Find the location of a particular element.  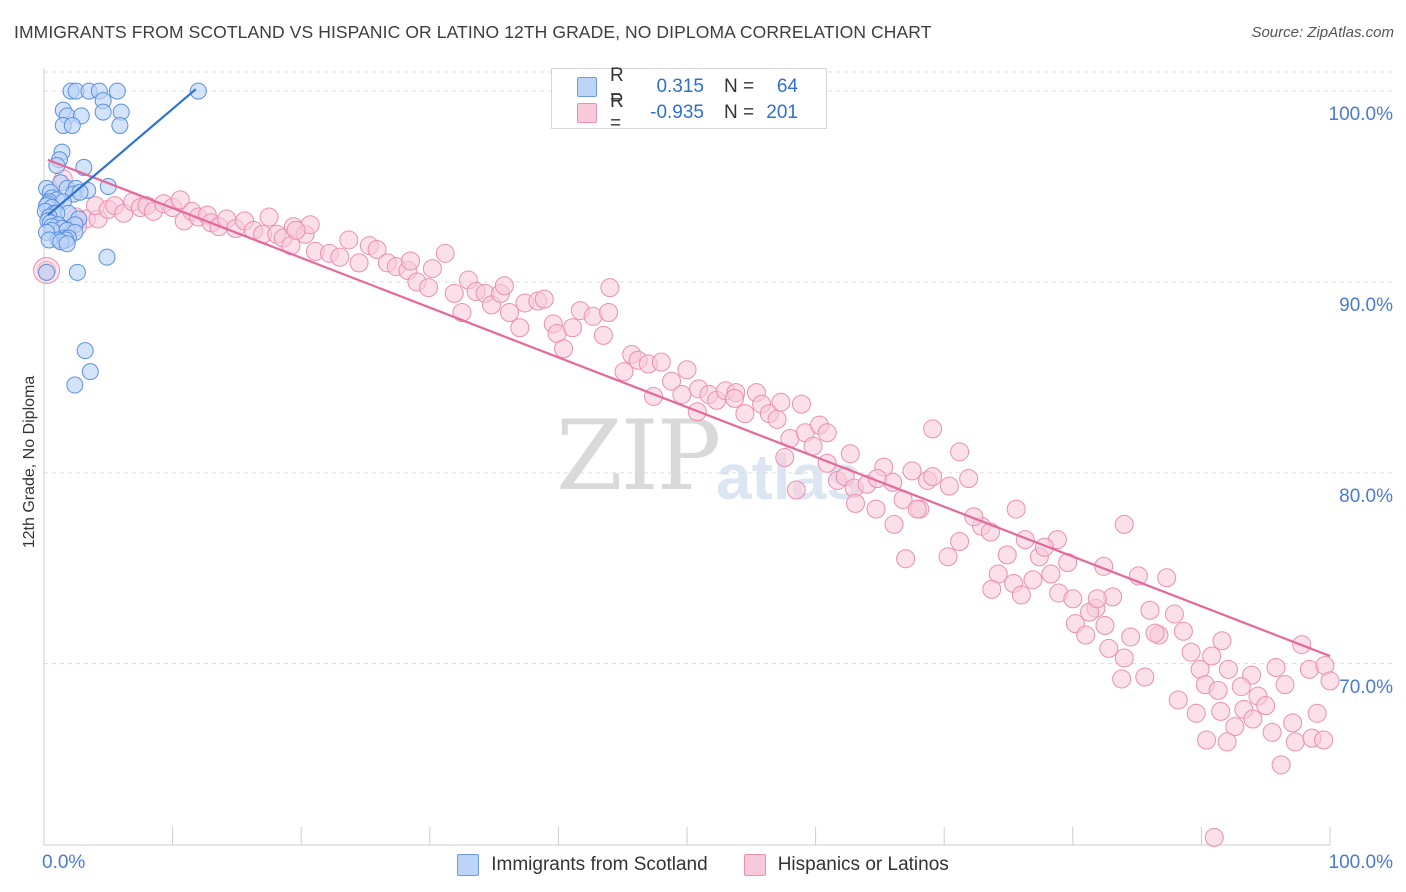

legend-item-scotland: Immigrants from Scotland is located at coordinates (582, 865).